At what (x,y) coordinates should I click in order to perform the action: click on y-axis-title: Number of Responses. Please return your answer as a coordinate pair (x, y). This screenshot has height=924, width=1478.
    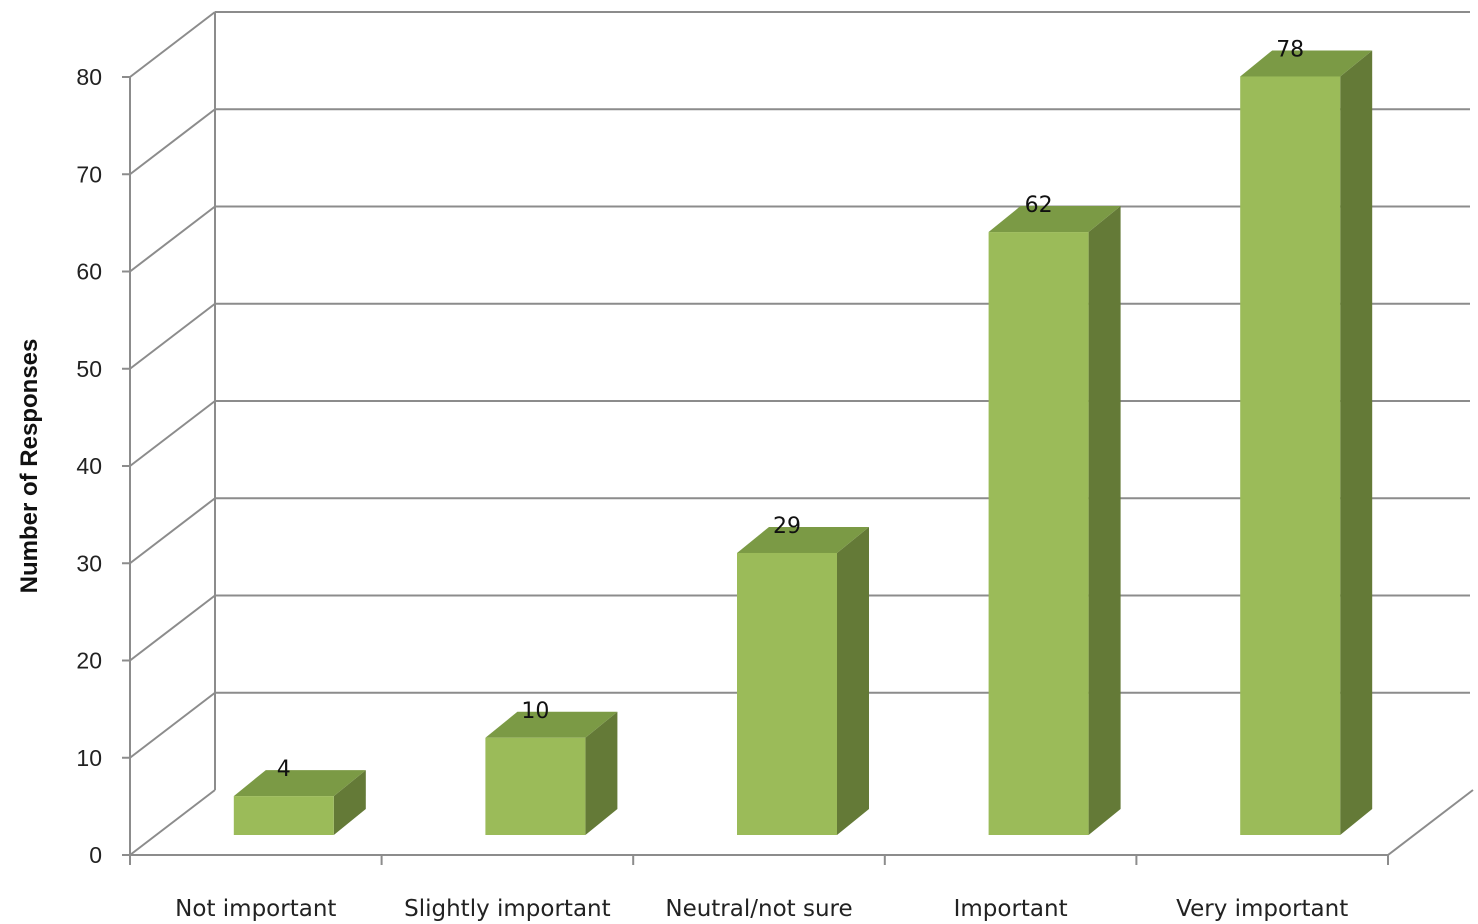
    Looking at the image, I should click on (29, 466).